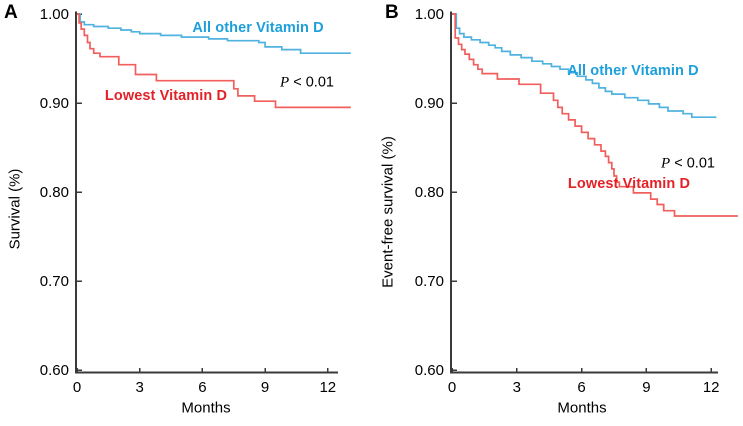 Image resolution: width=743 pixels, height=426 pixels. What do you see at coordinates (388, 212) in the screenshot?
I see `panel-b-y-axis-label: Event-free survival (%)` at bounding box center [388, 212].